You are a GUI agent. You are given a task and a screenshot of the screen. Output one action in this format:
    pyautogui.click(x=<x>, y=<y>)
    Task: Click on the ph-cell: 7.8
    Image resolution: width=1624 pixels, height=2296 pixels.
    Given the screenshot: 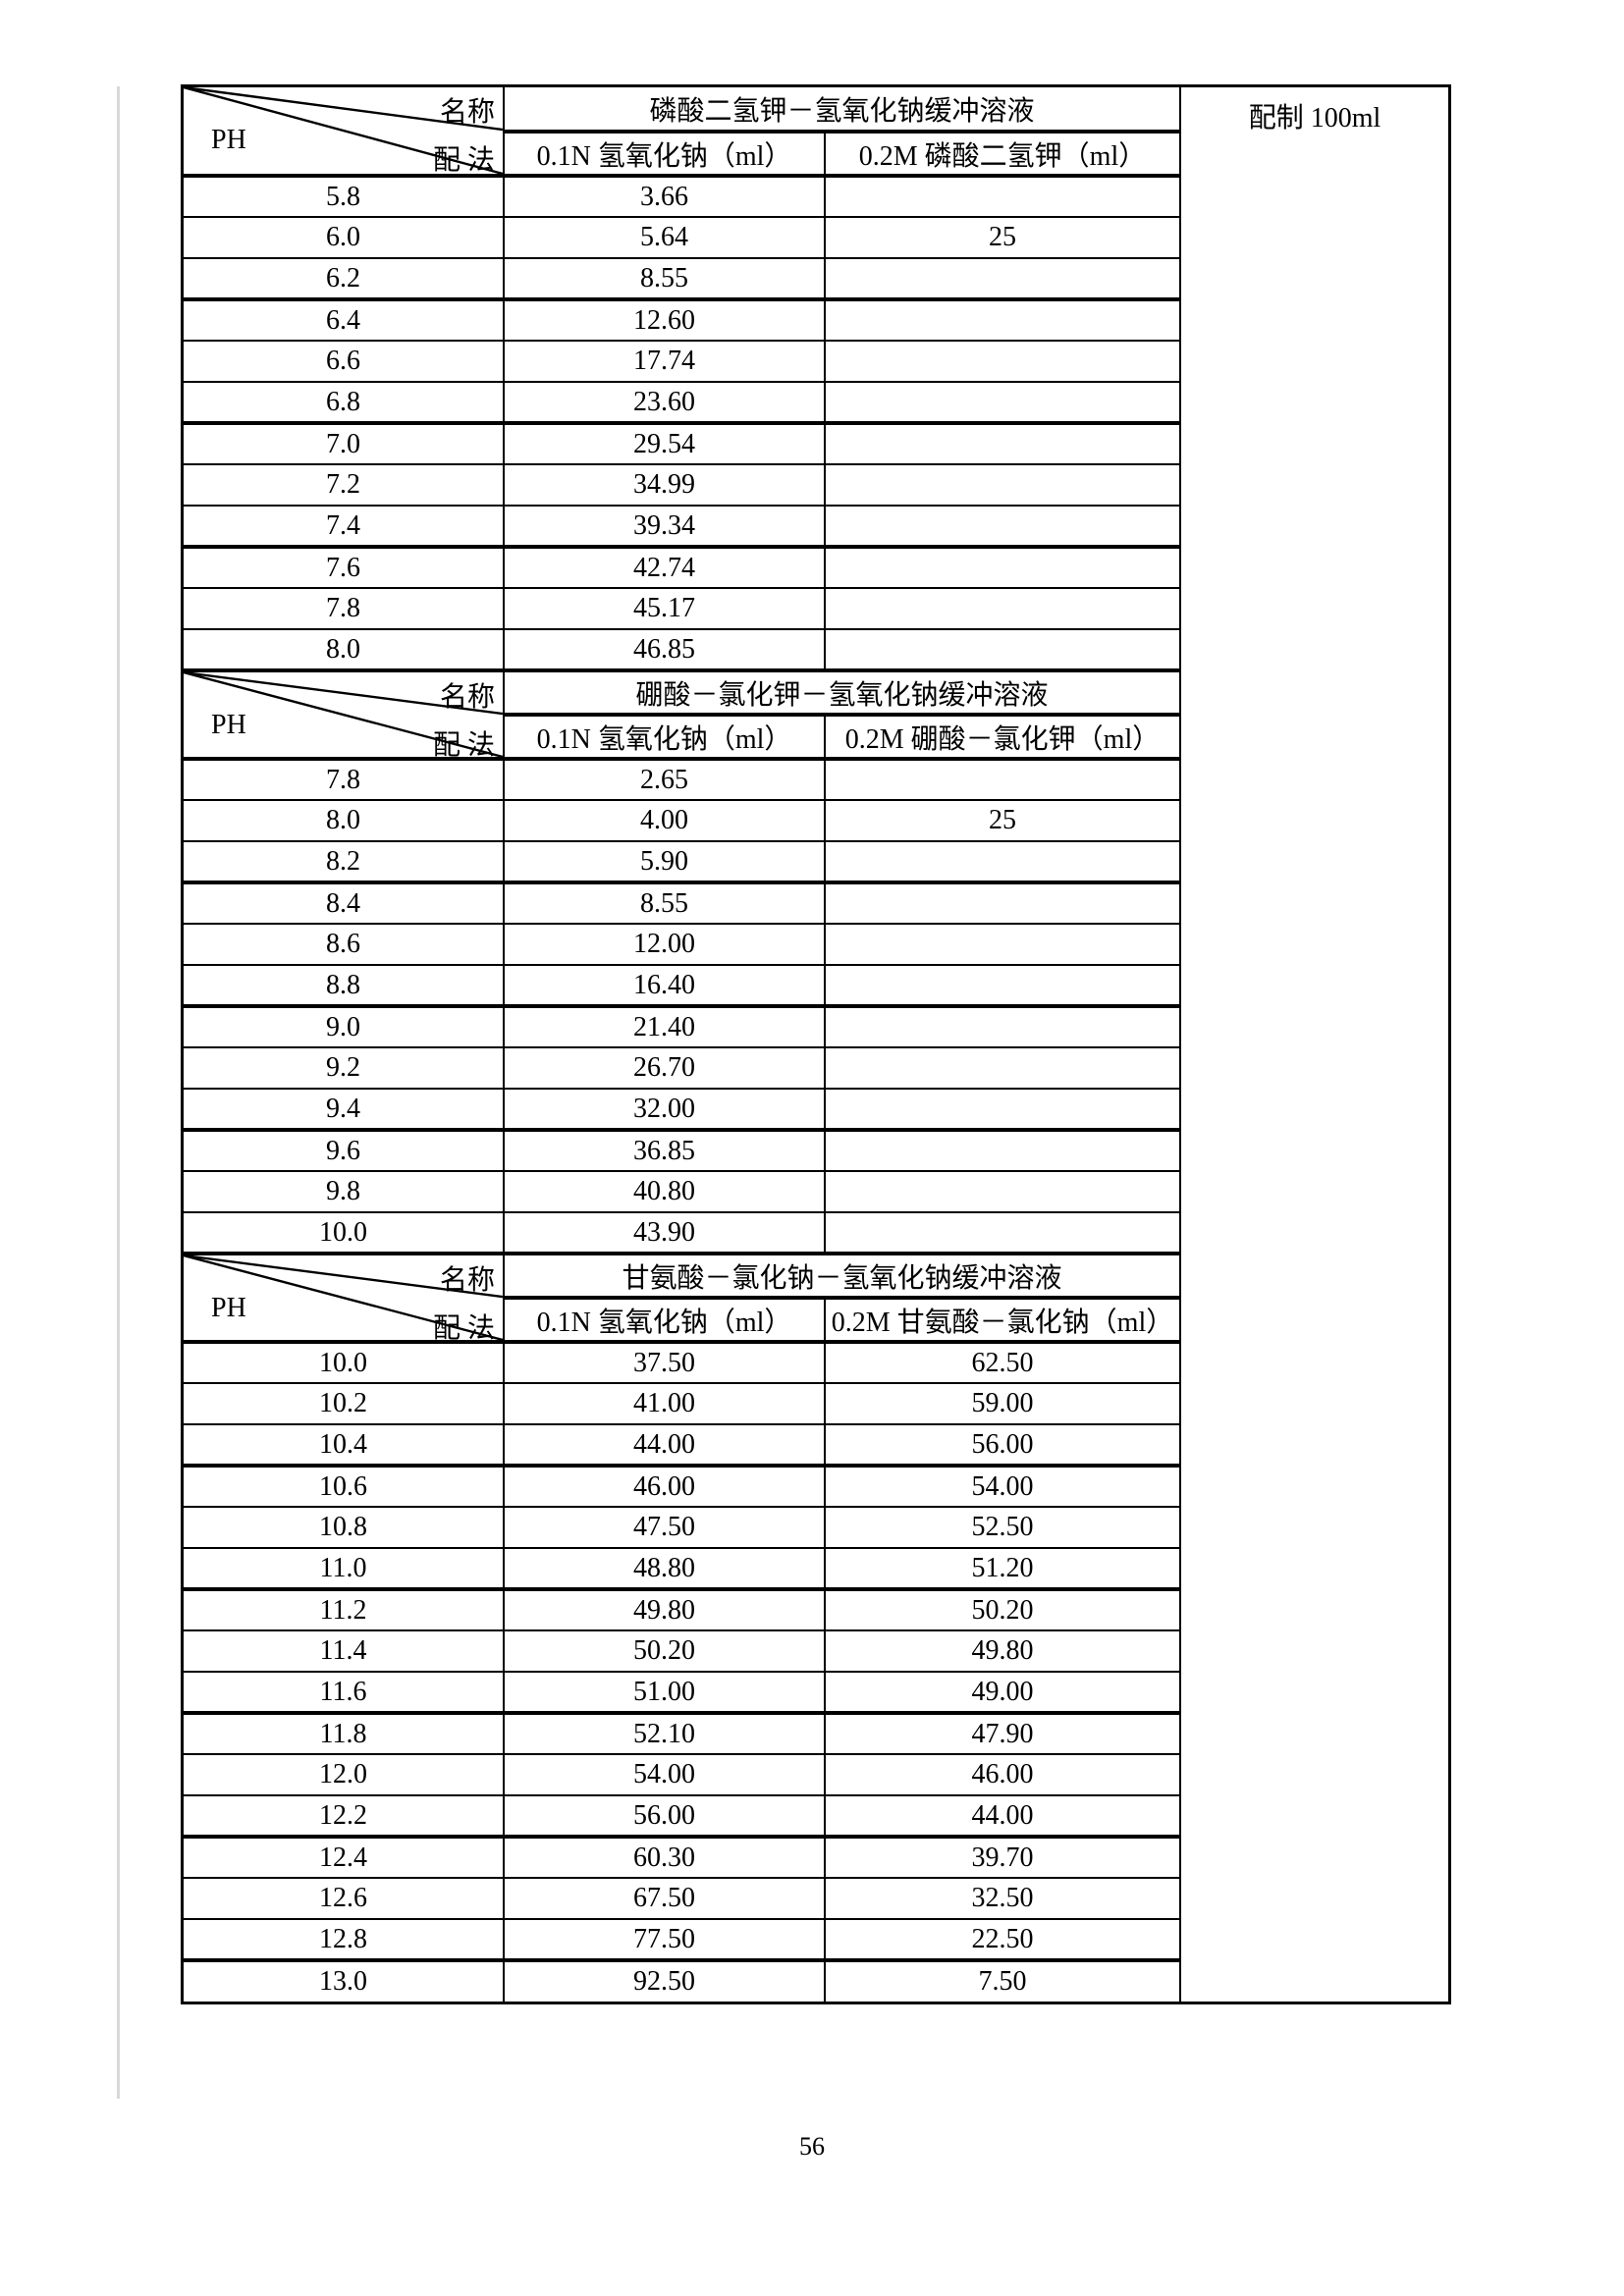 What is the action you would take?
    pyautogui.click(x=344, y=779)
    